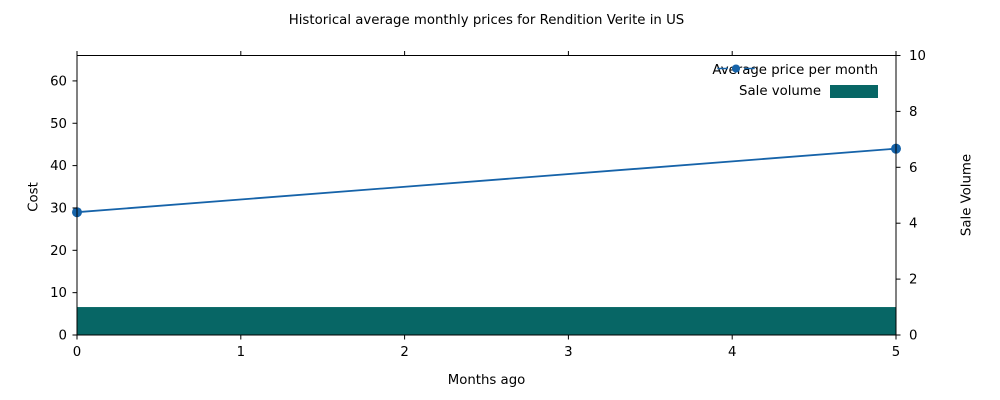  What do you see at coordinates (896, 352) in the screenshot?
I see `x-tick-label: 5` at bounding box center [896, 352].